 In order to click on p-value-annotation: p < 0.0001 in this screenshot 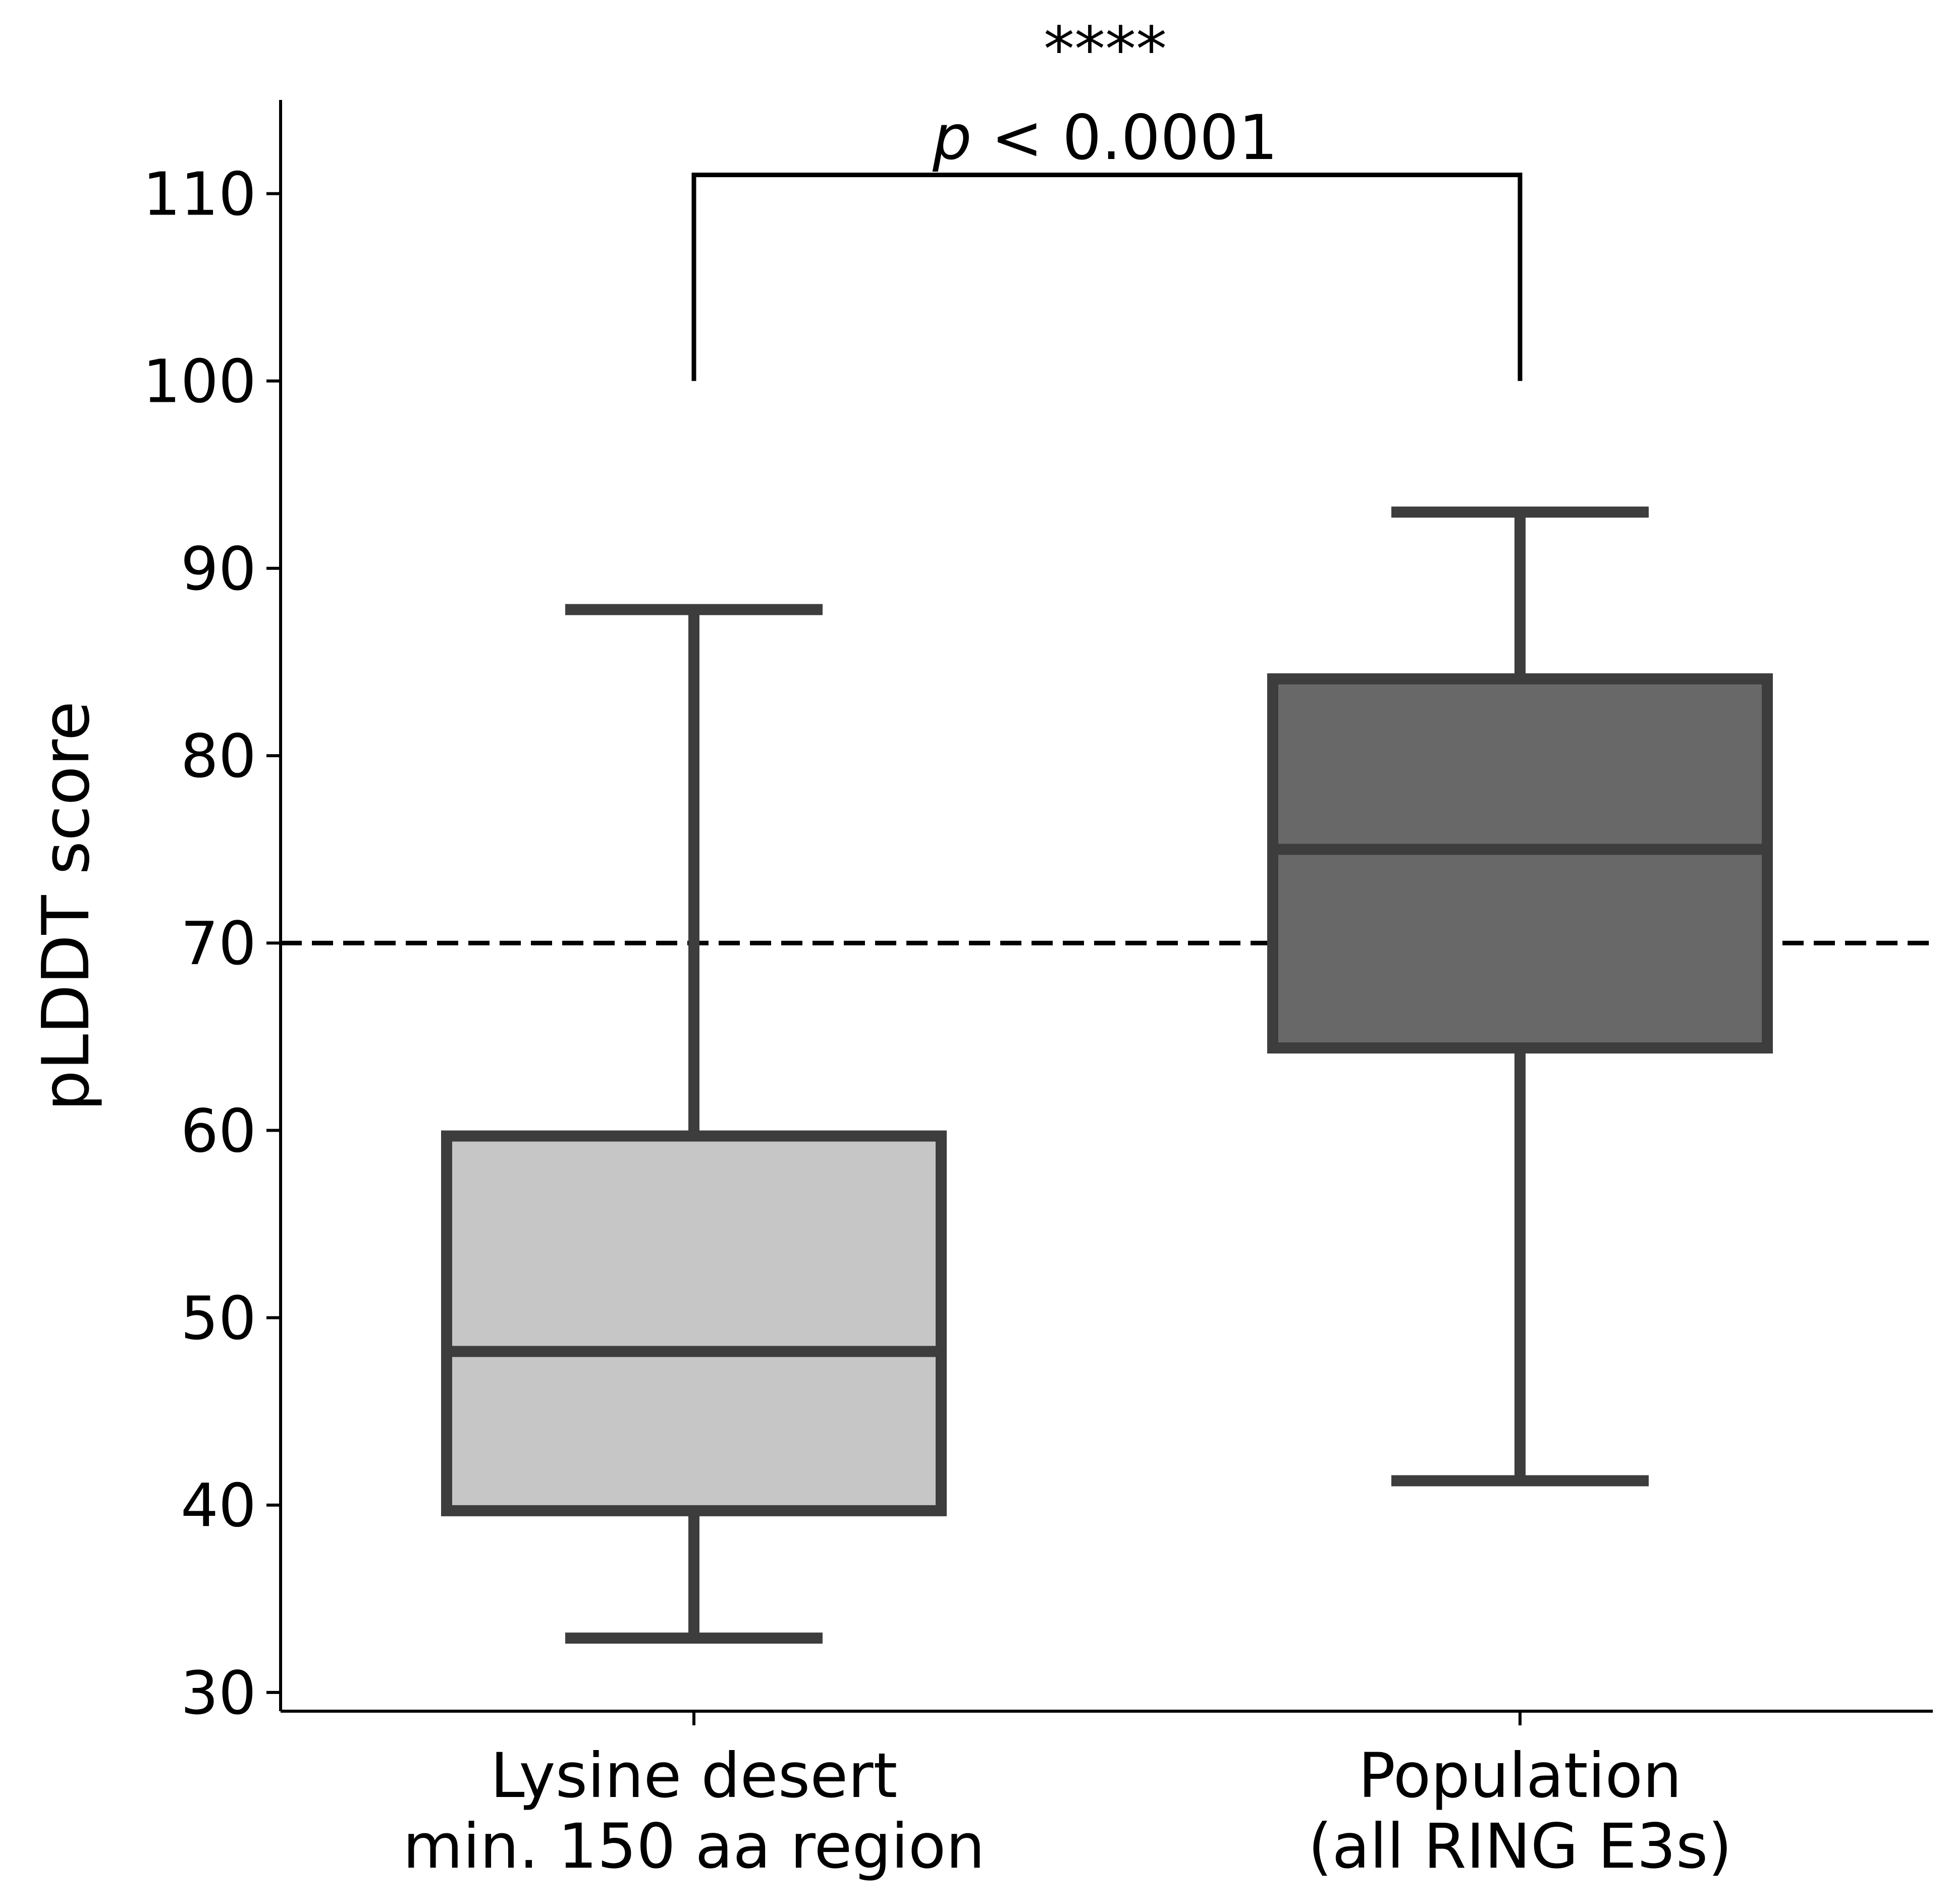, I will do `click(1105, 138)`.